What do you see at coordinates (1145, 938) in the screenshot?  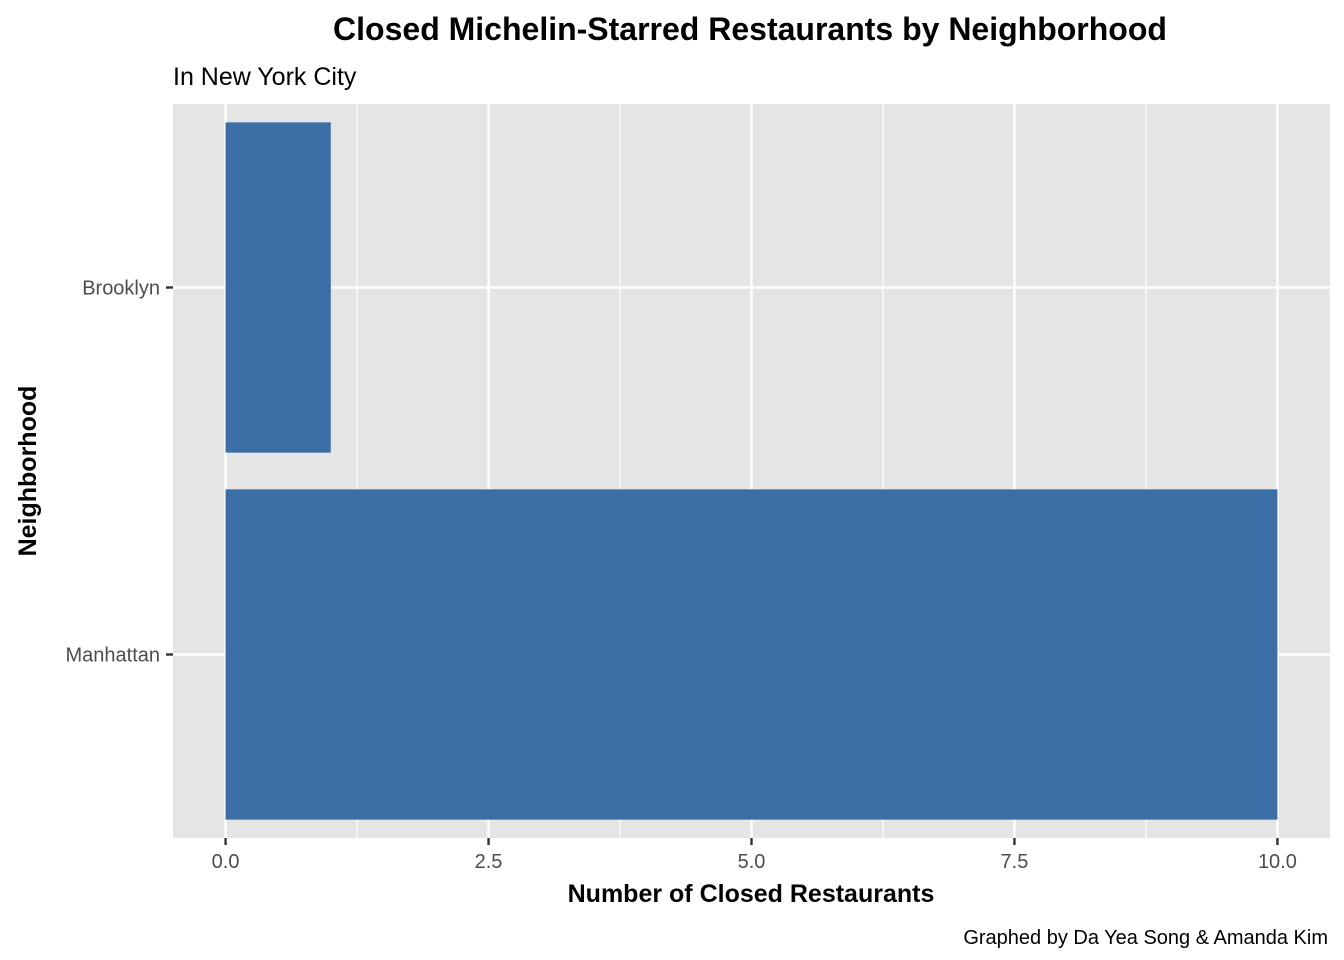 I see `chart-caption: Graphed by Da Yea Song & Amanda Kim` at bounding box center [1145, 938].